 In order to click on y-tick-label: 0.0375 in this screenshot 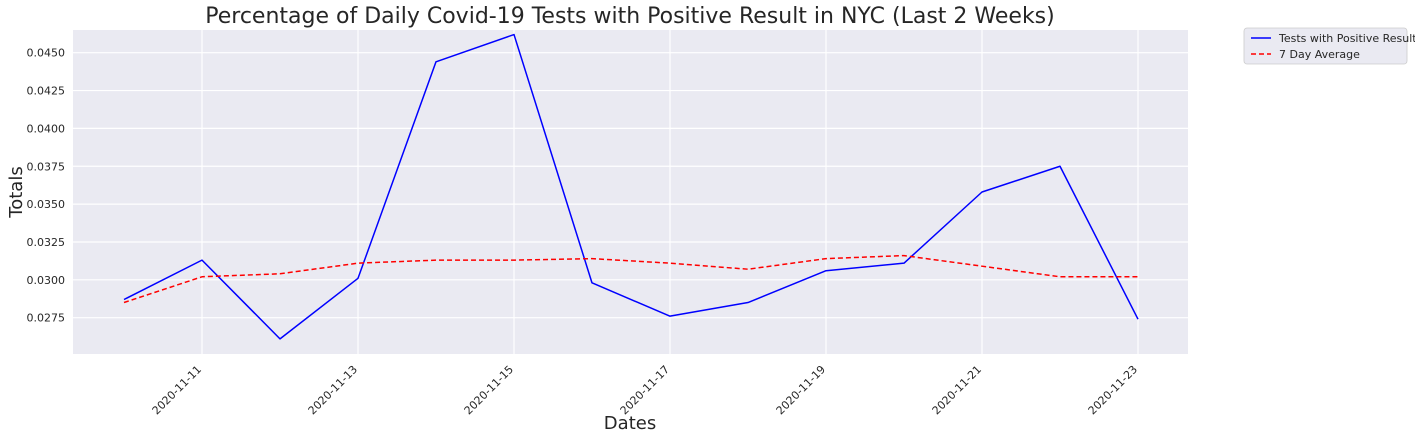, I will do `click(46, 166)`.